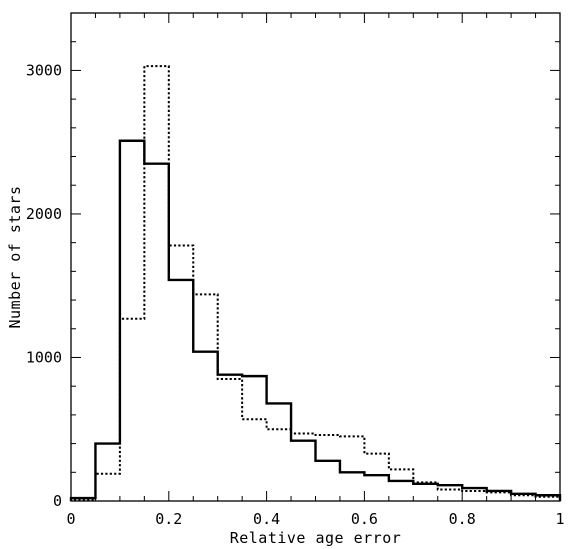  I want to click on x-tick-label: 0.2, so click(168, 519).